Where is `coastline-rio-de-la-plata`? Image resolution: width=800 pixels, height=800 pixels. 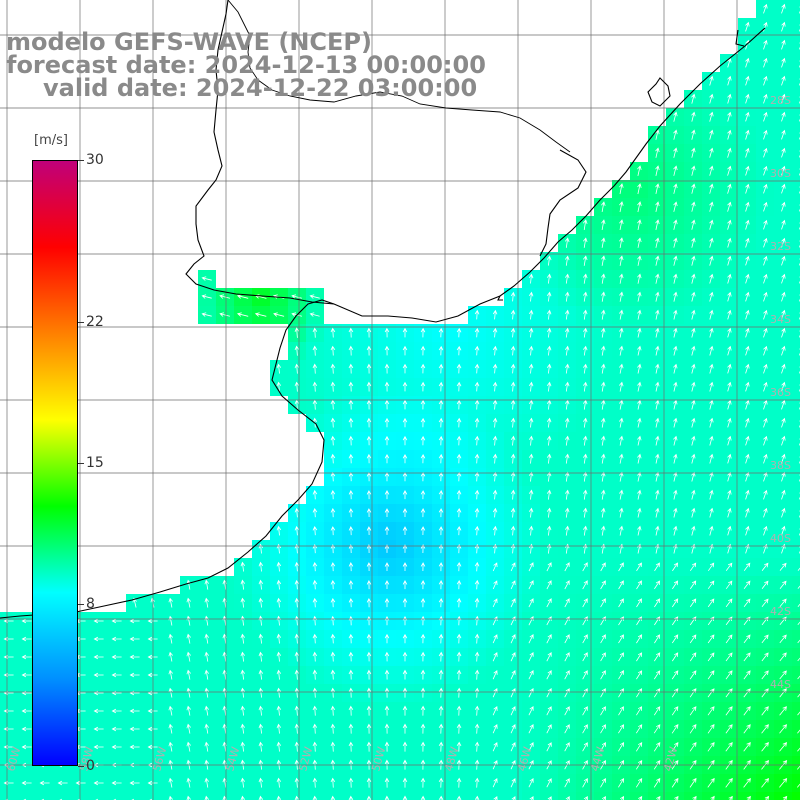
coastline-rio-de-la-plata is located at coordinates (260, 152).